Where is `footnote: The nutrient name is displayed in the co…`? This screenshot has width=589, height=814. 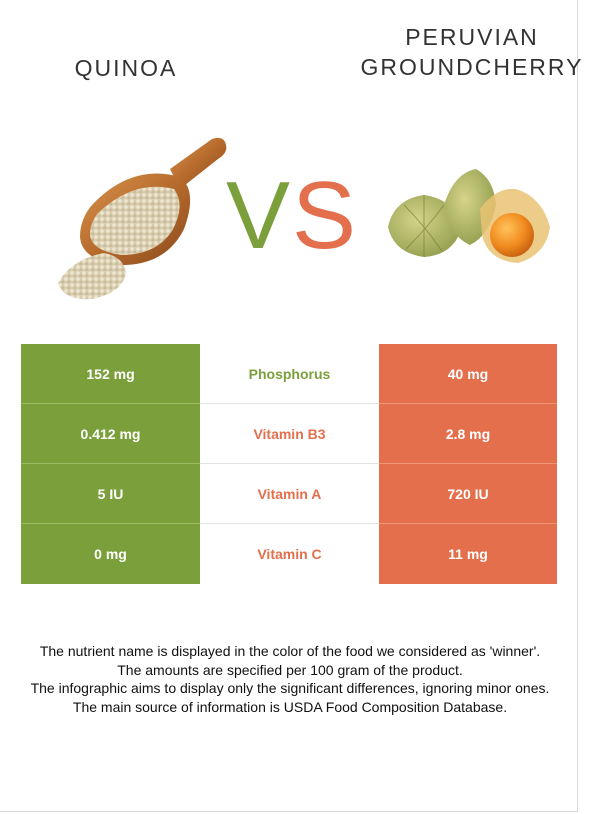
footnote: The nutrient name is displayed in the co… is located at coordinates (290, 679).